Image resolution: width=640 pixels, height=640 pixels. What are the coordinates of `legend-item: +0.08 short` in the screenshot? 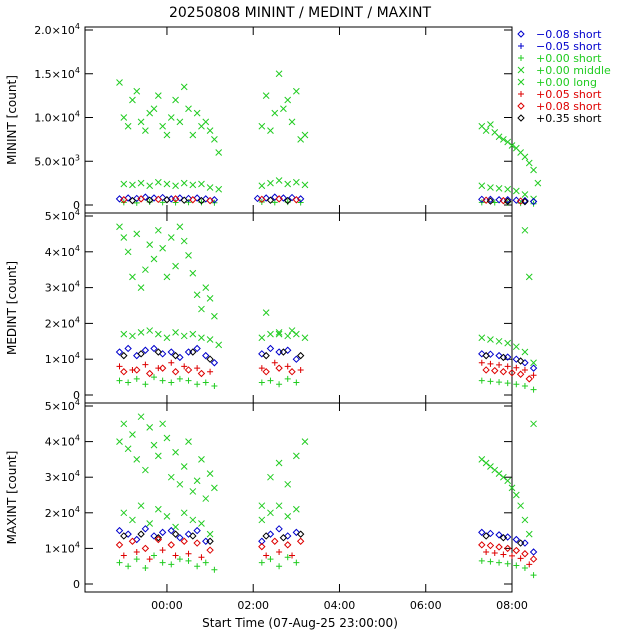 It's located at (559, 106).